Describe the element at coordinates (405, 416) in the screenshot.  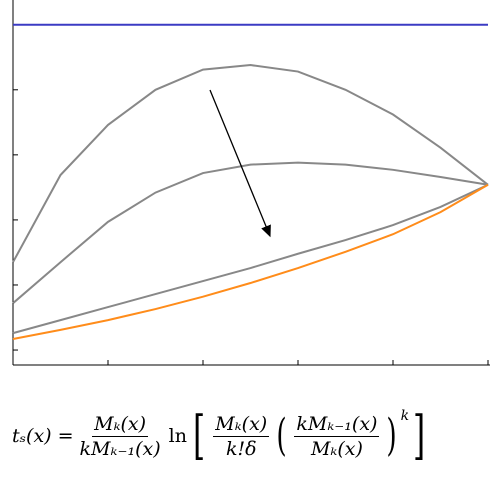
I see `exponent: k` at that location.